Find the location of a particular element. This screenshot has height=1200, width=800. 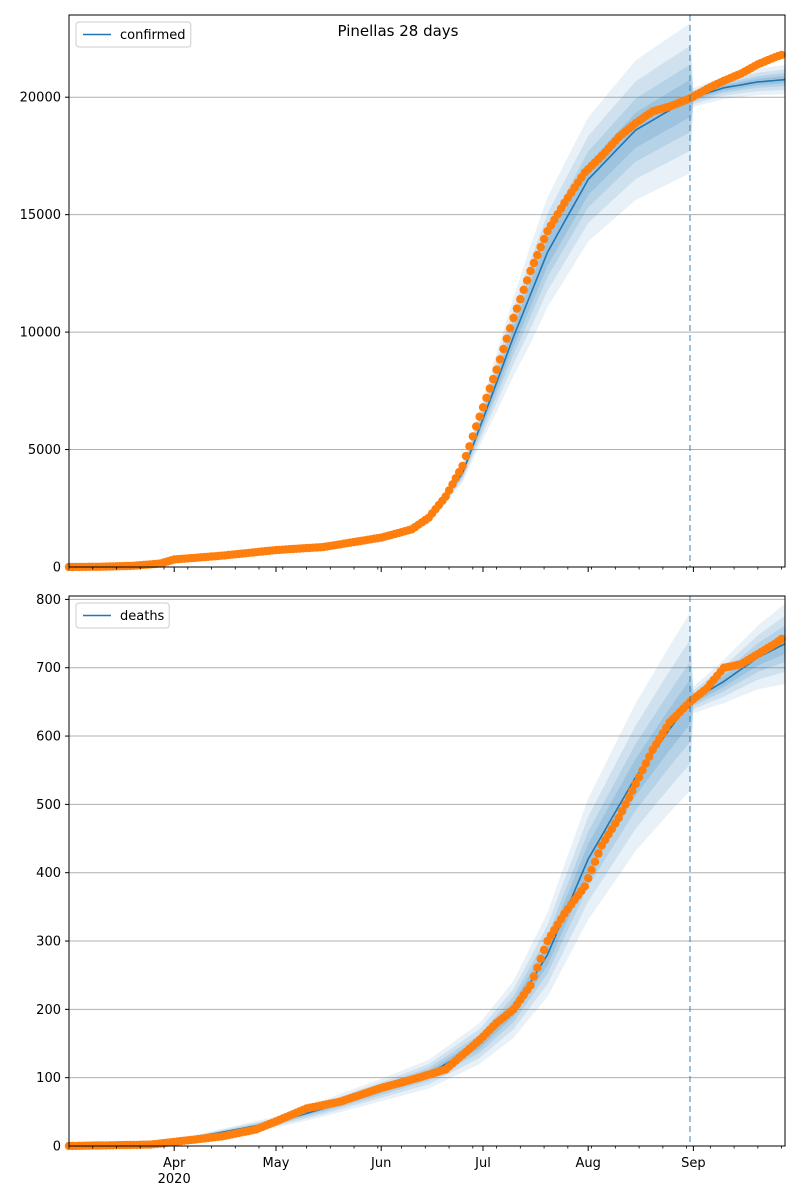

x-tick-label: Jul is located at coordinates (482, 1163).